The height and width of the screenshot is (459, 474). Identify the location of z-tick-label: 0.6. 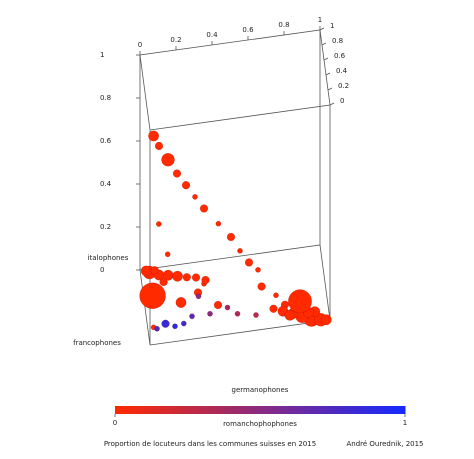
(106, 141).